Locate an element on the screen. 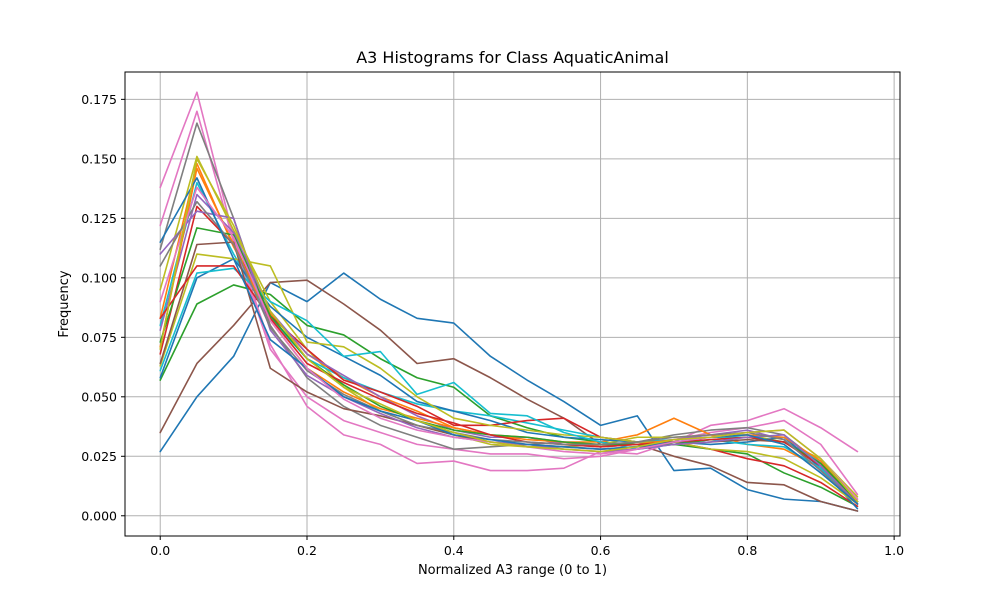  chart-title: A3 Histograms for Class AquaticAnimal is located at coordinates (512, 57).